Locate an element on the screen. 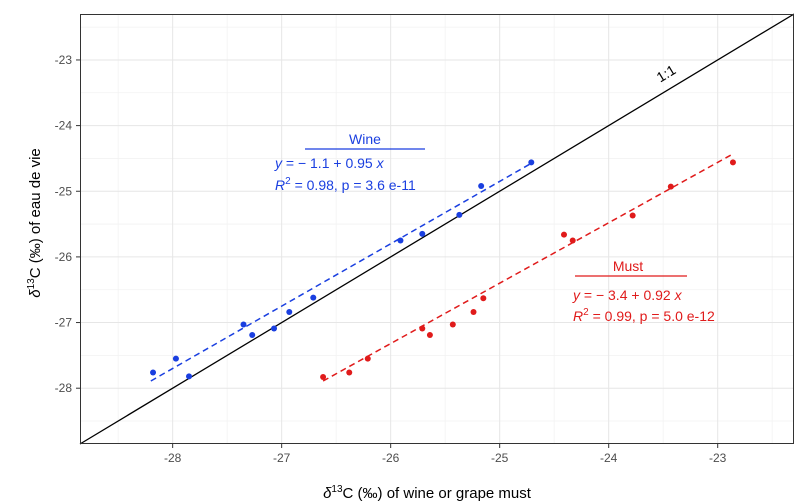 The height and width of the screenshot is (503, 794). y-axis-title: δ13C (‰) of eau de vie is located at coordinates (35, 223).